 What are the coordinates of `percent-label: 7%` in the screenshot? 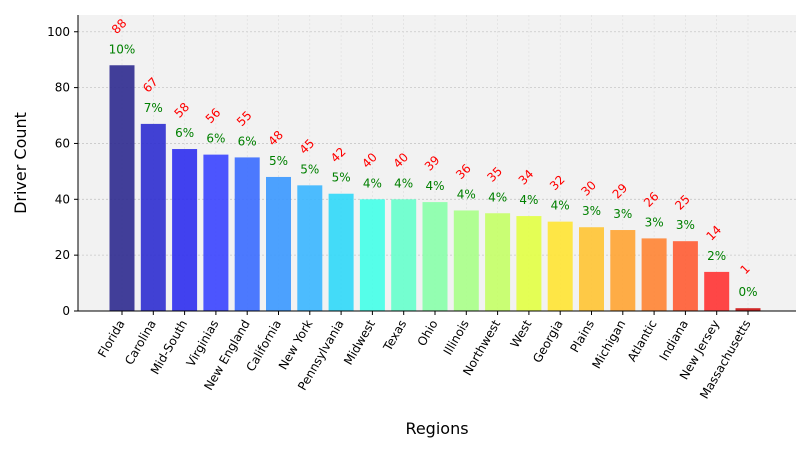 It's located at (153, 108).